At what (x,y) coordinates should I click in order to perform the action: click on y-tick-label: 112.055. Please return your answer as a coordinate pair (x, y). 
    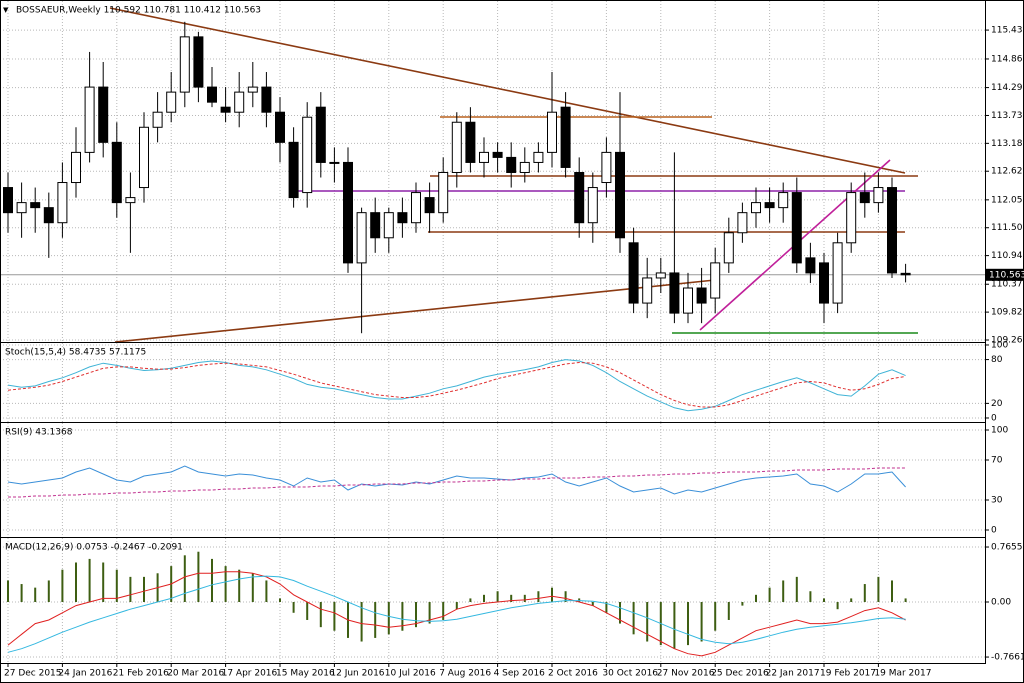
    Looking at the image, I should click on (1007, 200).